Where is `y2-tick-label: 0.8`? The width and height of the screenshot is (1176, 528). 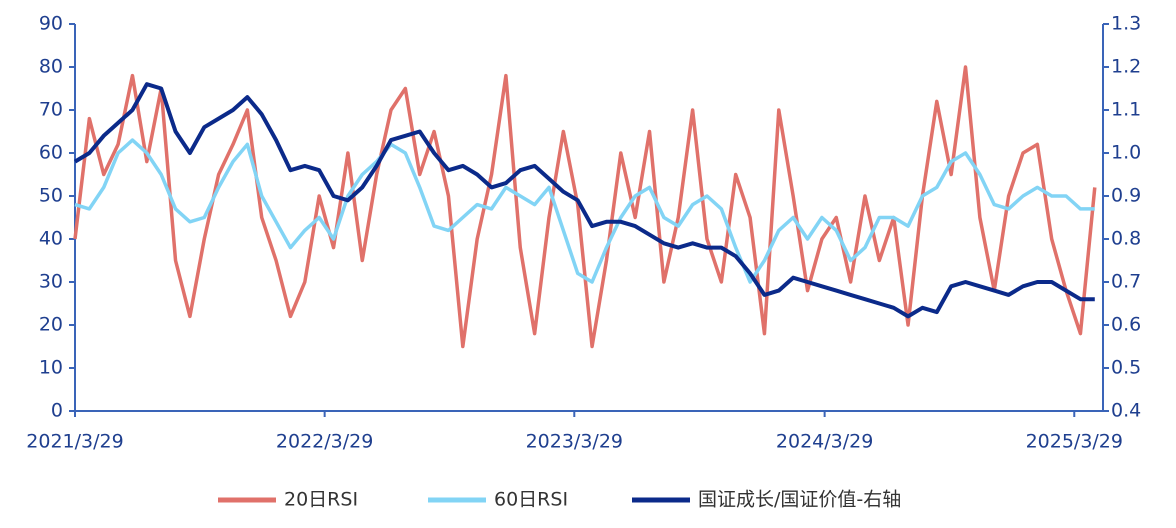 y2-tick-label: 0.8 is located at coordinates (1126, 239).